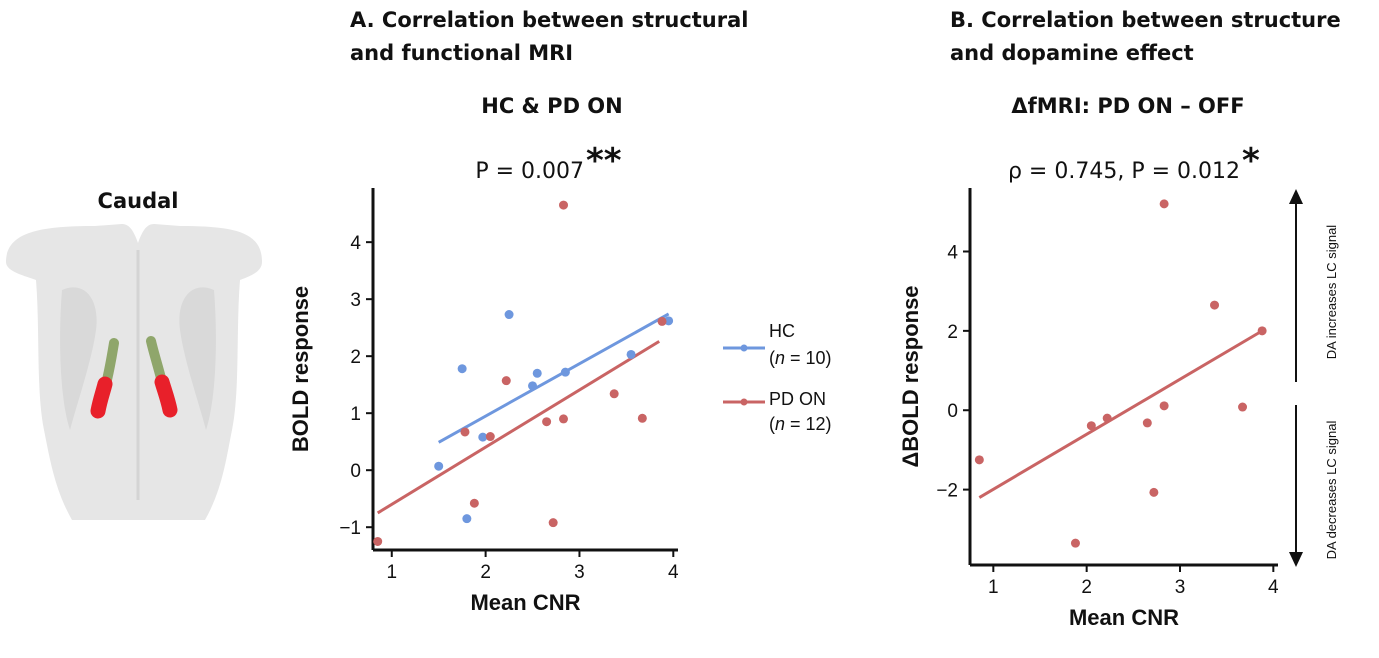 The height and width of the screenshot is (658, 1379). Describe the element at coordinates (101, 397) in the screenshot. I see `left-locus-coeruleus` at that location.